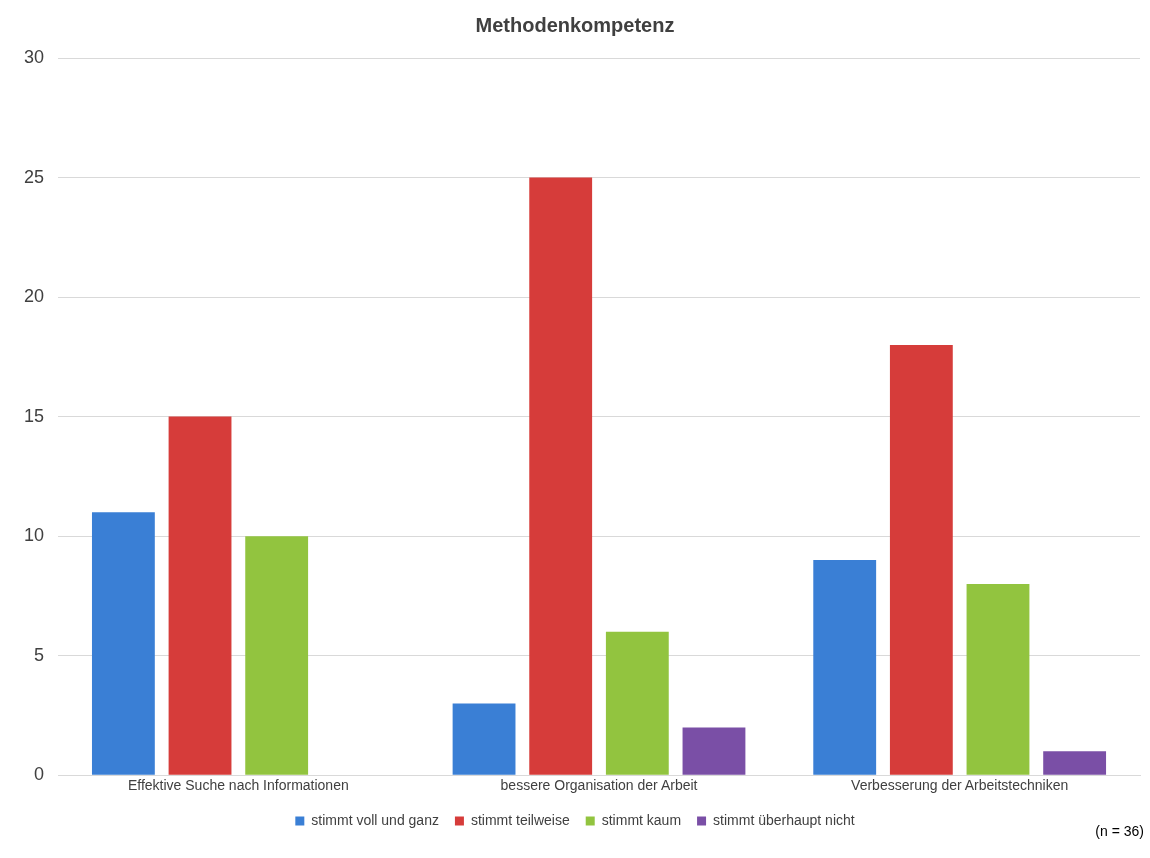  Describe the element at coordinates (1119, 830) in the screenshot. I see `text: (n = 36)` at that location.